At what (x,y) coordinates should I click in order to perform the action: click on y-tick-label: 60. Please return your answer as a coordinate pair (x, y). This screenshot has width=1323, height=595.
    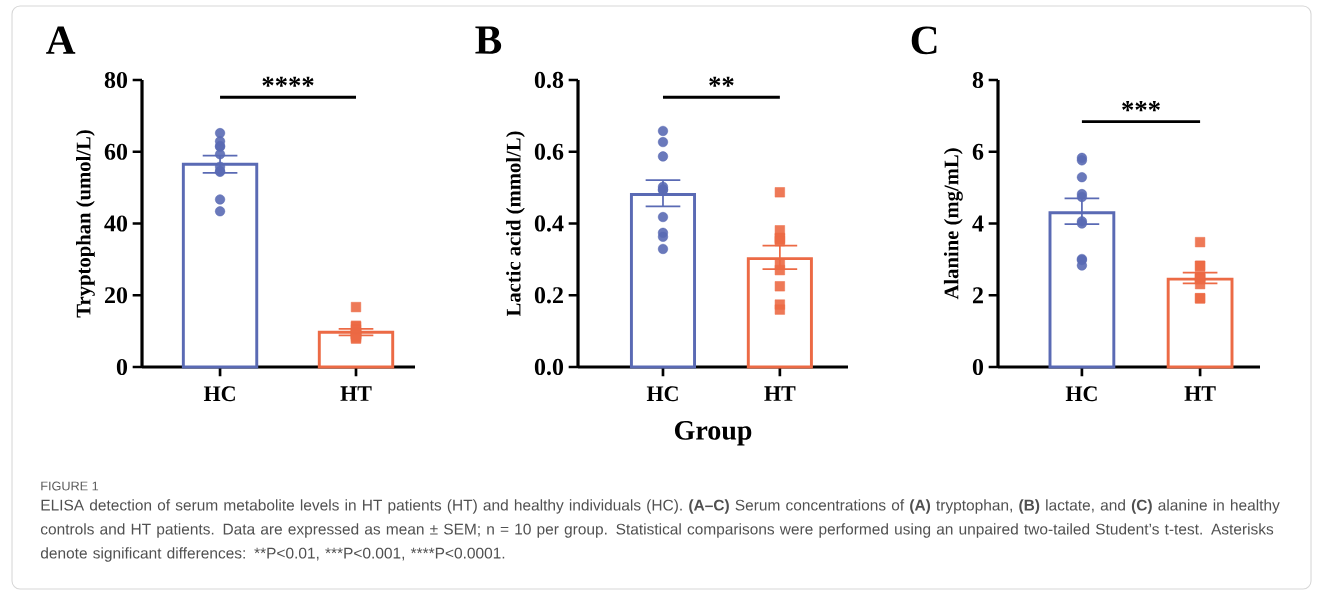
    Looking at the image, I should click on (116, 151).